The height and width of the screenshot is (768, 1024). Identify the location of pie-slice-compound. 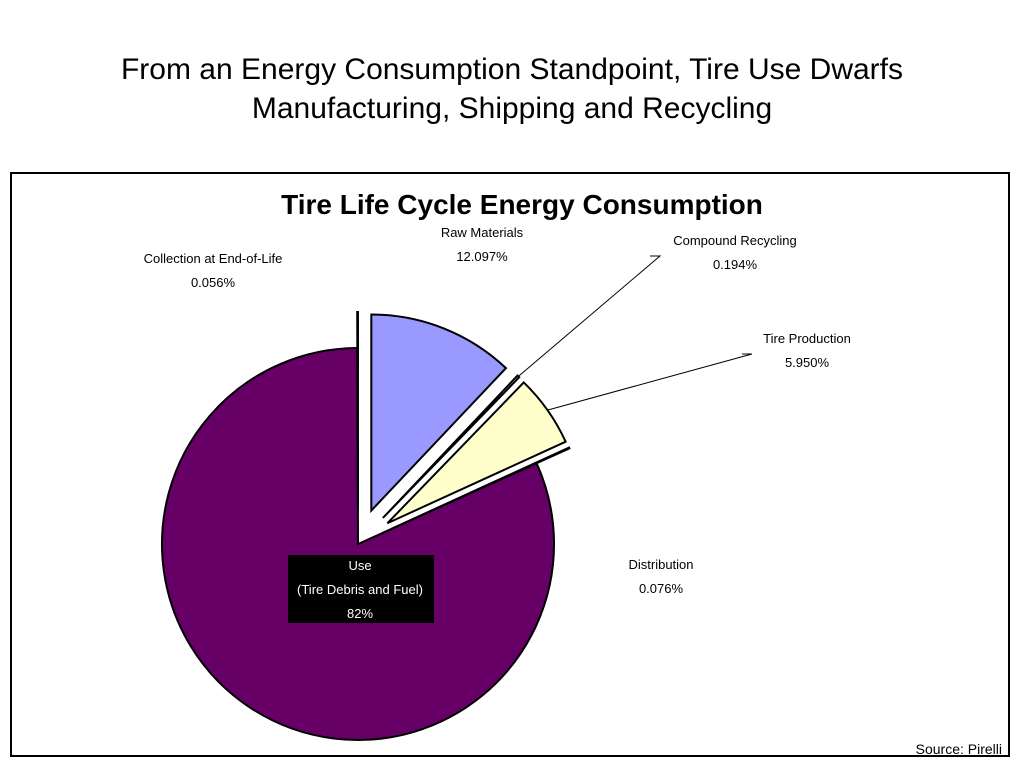
(451, 446).